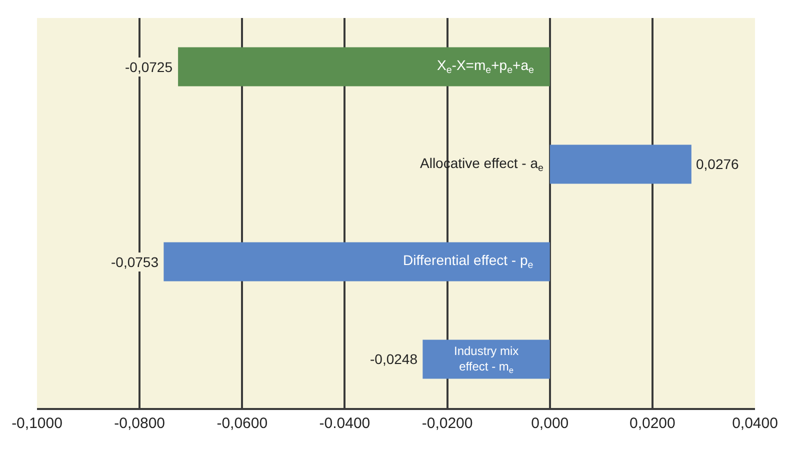 The width and height of the screenshot is (790, 455). Describe the element at coordinates (755, 423) in the screenshot. I see `x-tick-label: 0,0400` at that location.